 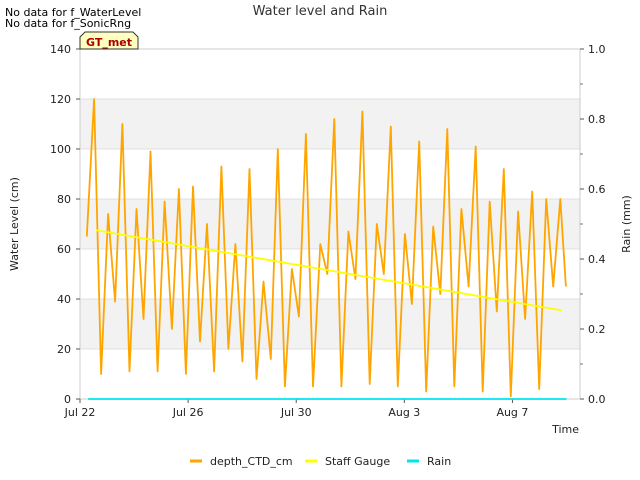 I want to click on x-tick-label-1: Jul 26, so click(x=188, y=412).